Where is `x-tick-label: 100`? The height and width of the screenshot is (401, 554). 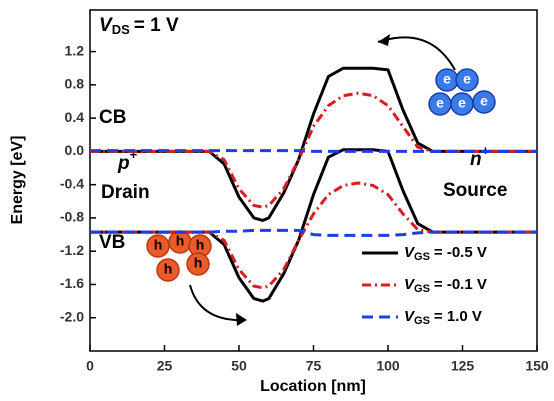
x-tick-label: 100 is located at coordinates (388, 366).